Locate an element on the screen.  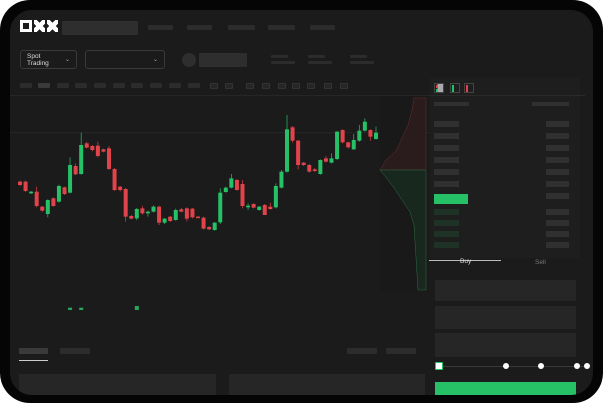
spot-trading-select: Spot Trading ⌄ is located at coordinates (48, 59).